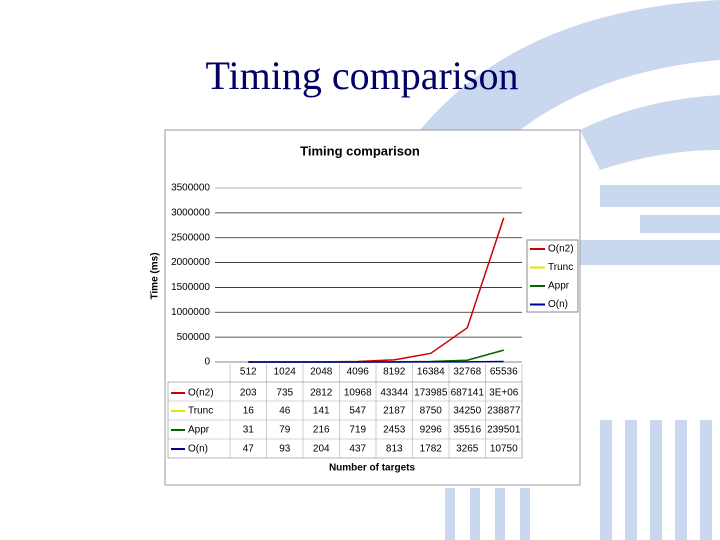  Describe the element at coordinates (207, 362) in the screenshot. I see `y-tick-label: 0` at that location.